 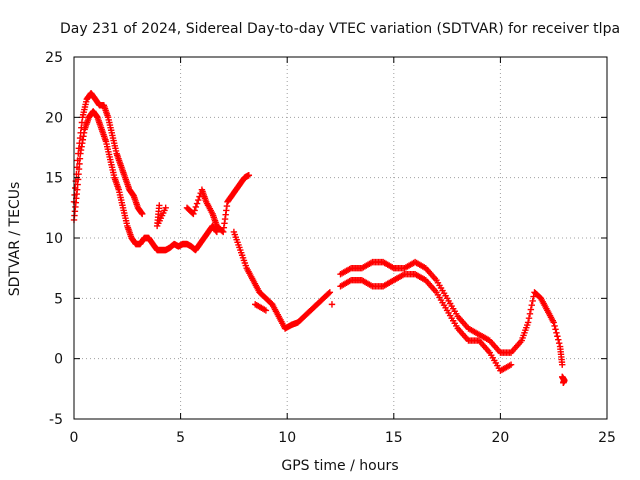 I want to click on y-tick-label: 10, so click(x=54, y=239).